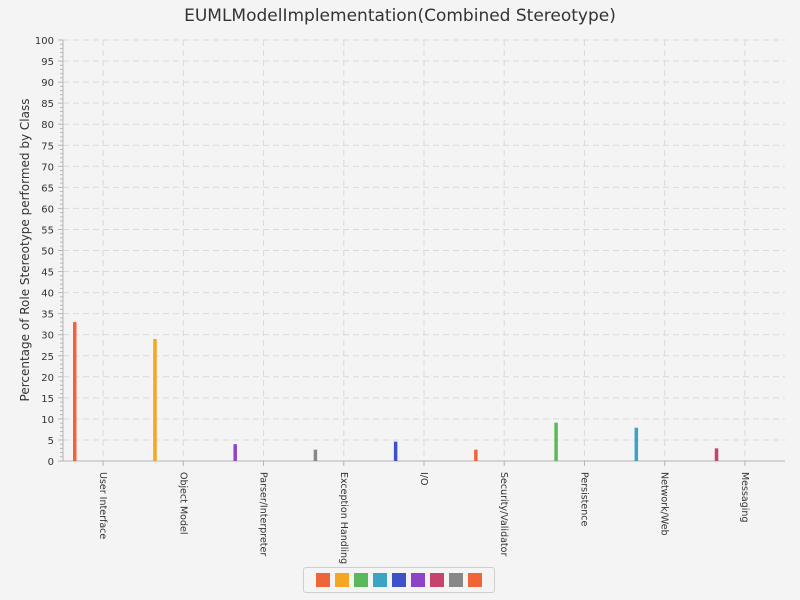 The image size is (800, 600). I want to click on y-tick-label: 0, so click(51, 462).